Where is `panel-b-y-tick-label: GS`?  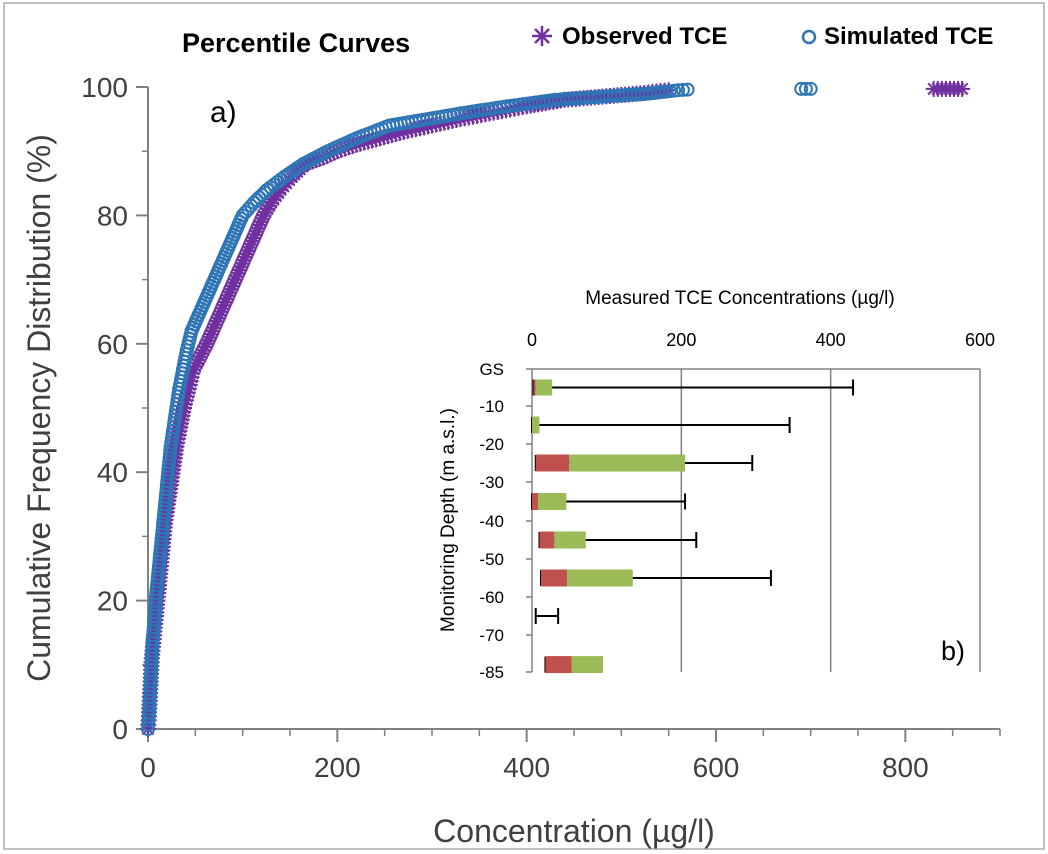
panel-b-y-tick-label: GS is located at coordinates (491, 369).